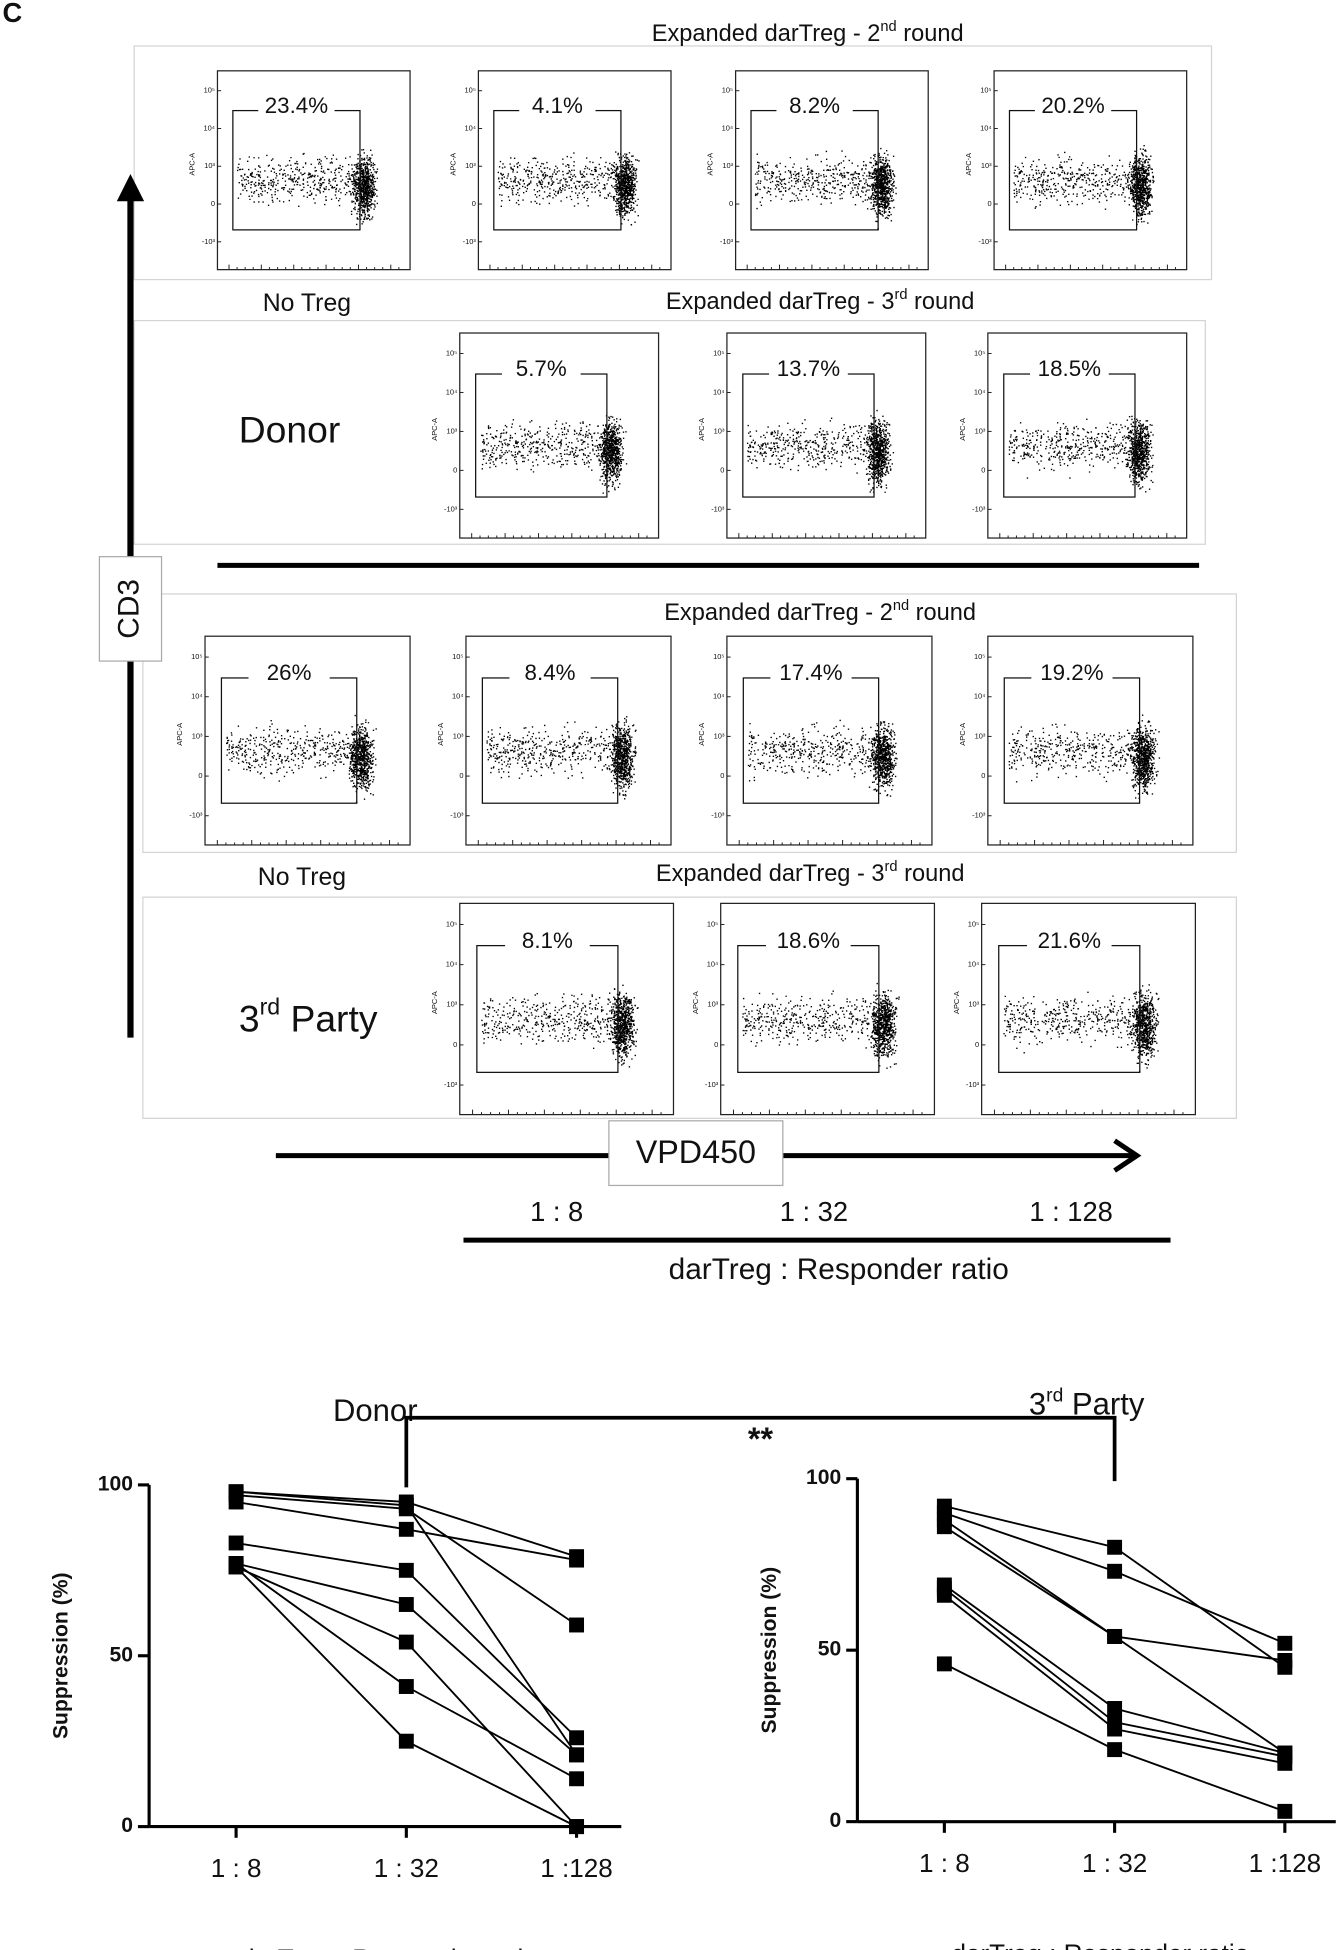  I want to click on no-treg-label: No Treg, so click(307, 303).